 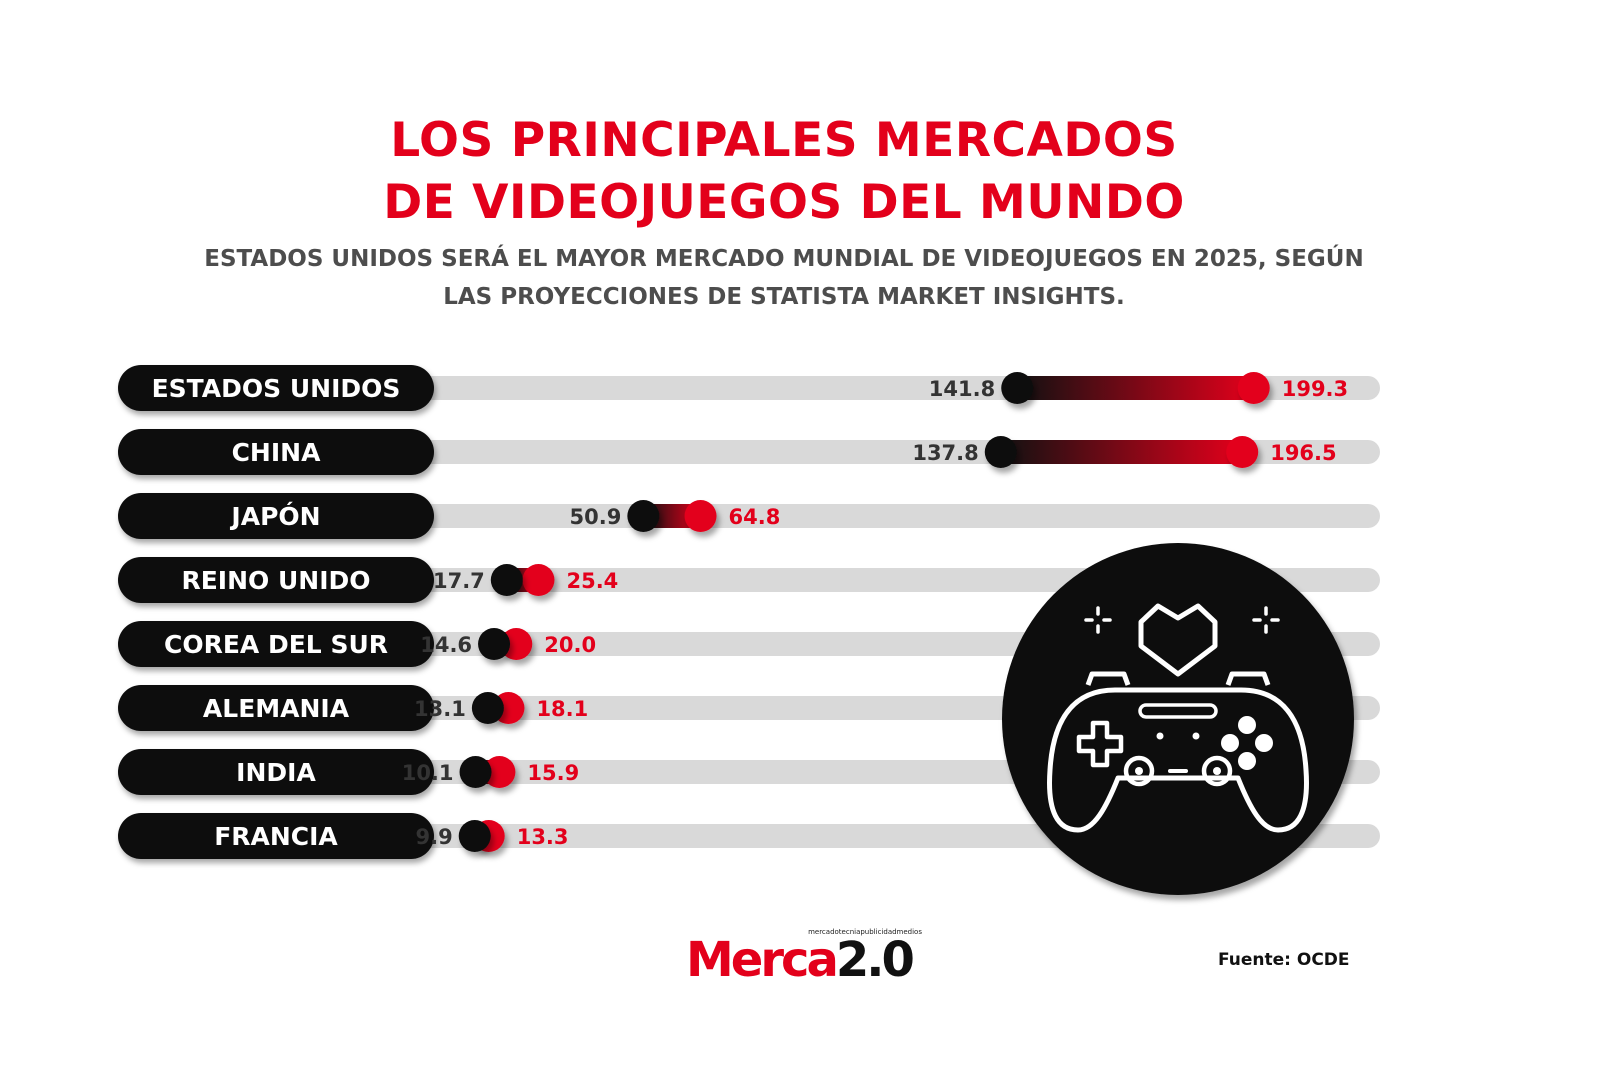 I want to click on end-value-label: 196.5, so click(x=1303, y=453).